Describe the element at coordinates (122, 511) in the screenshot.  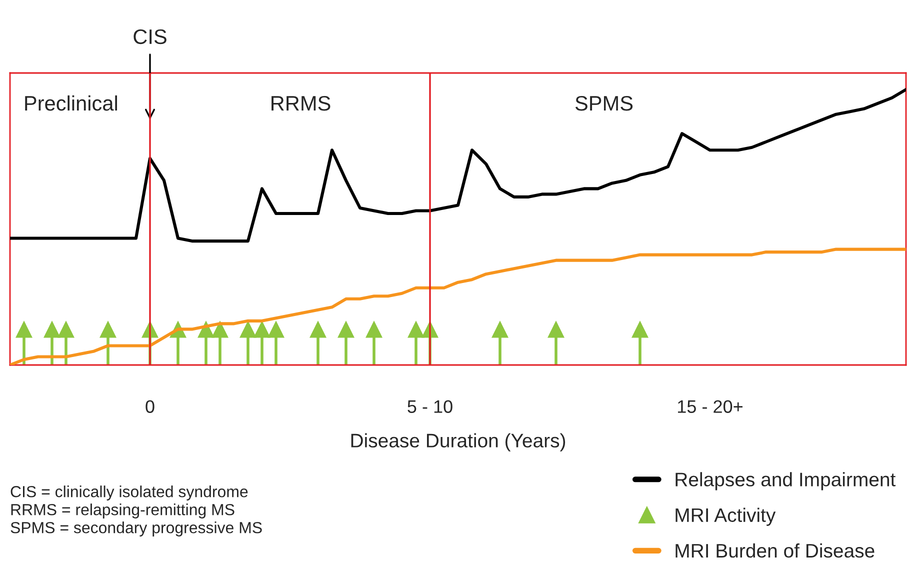
I see `text: RRMS = relapsing-remitting MS` at that location.